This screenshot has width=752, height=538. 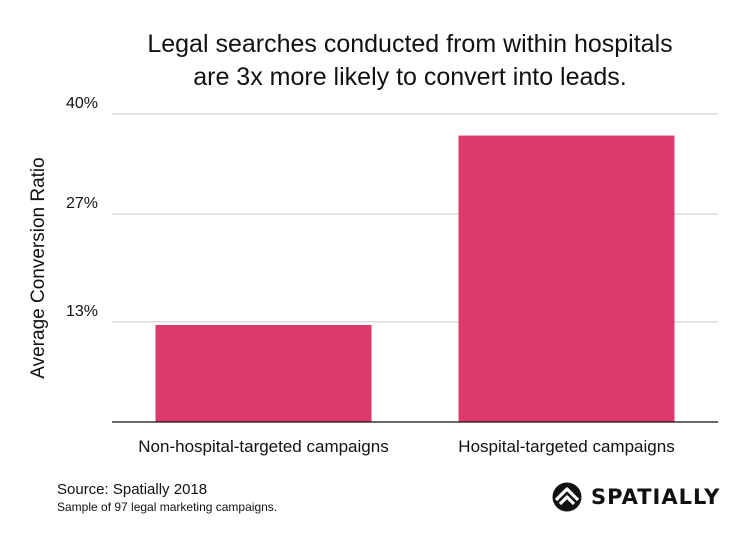 I want to click on x-category-label: Non-hospital-targeted campaigns, so click(x=263, y=446).